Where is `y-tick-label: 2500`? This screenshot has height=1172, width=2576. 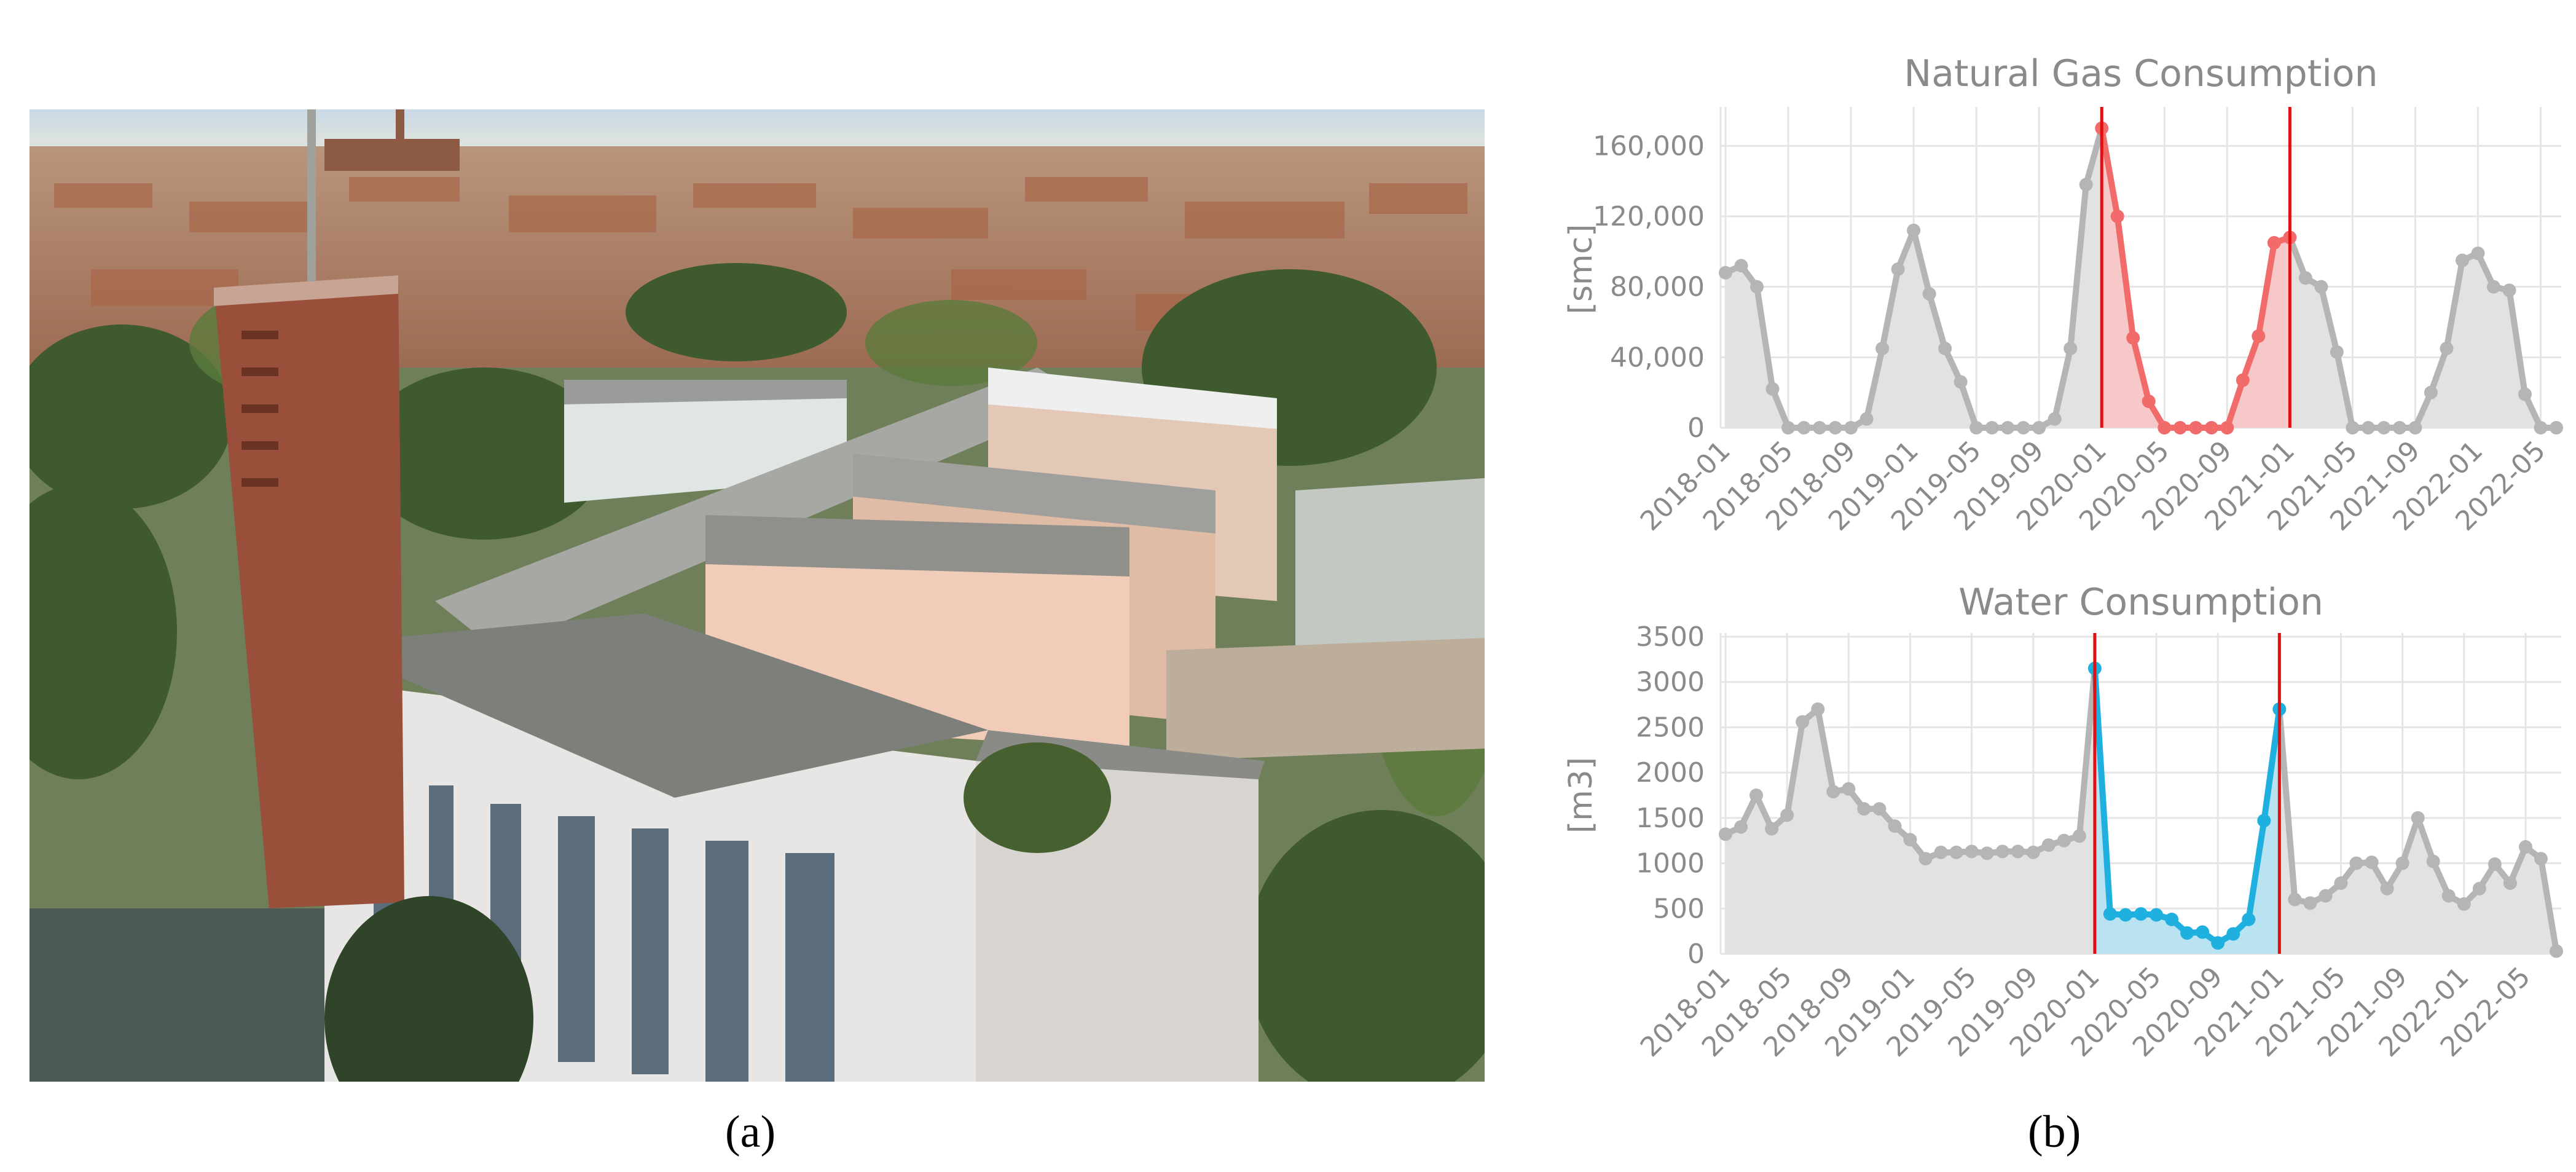
y-tick-label: 2500 is located at coordinates (1670, 727).